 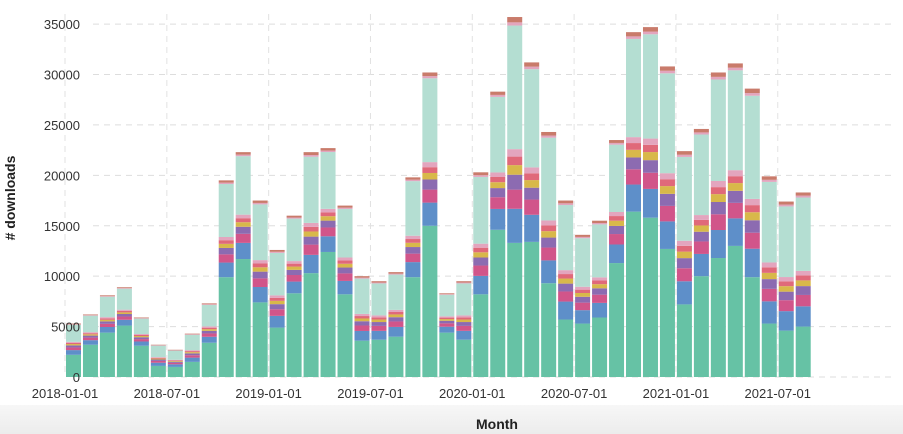 What do you see at coordinates (62, 175) in the screenshot?
I see `y-tick-label: 20000` at bounding box center [62, 175].